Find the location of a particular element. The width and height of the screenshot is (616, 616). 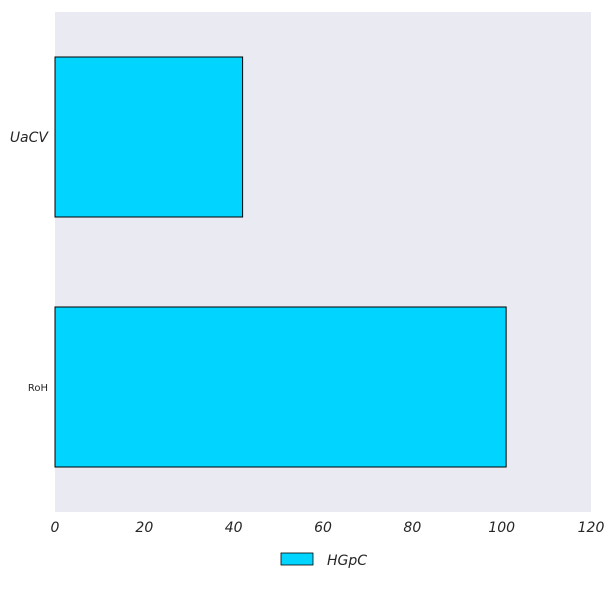

legend-swatch is located at coordinates (297, 559).